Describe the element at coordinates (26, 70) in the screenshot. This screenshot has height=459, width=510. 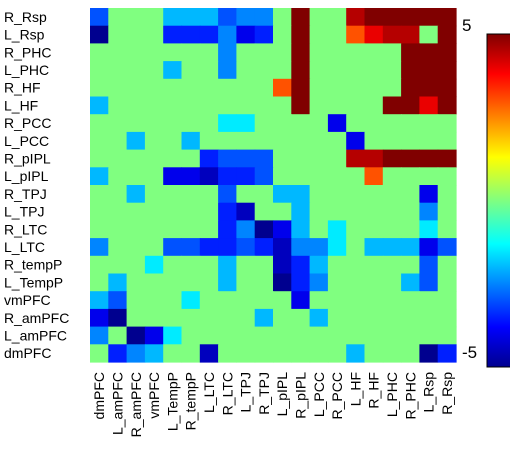
I see `row-label: L_PHC` at that location.